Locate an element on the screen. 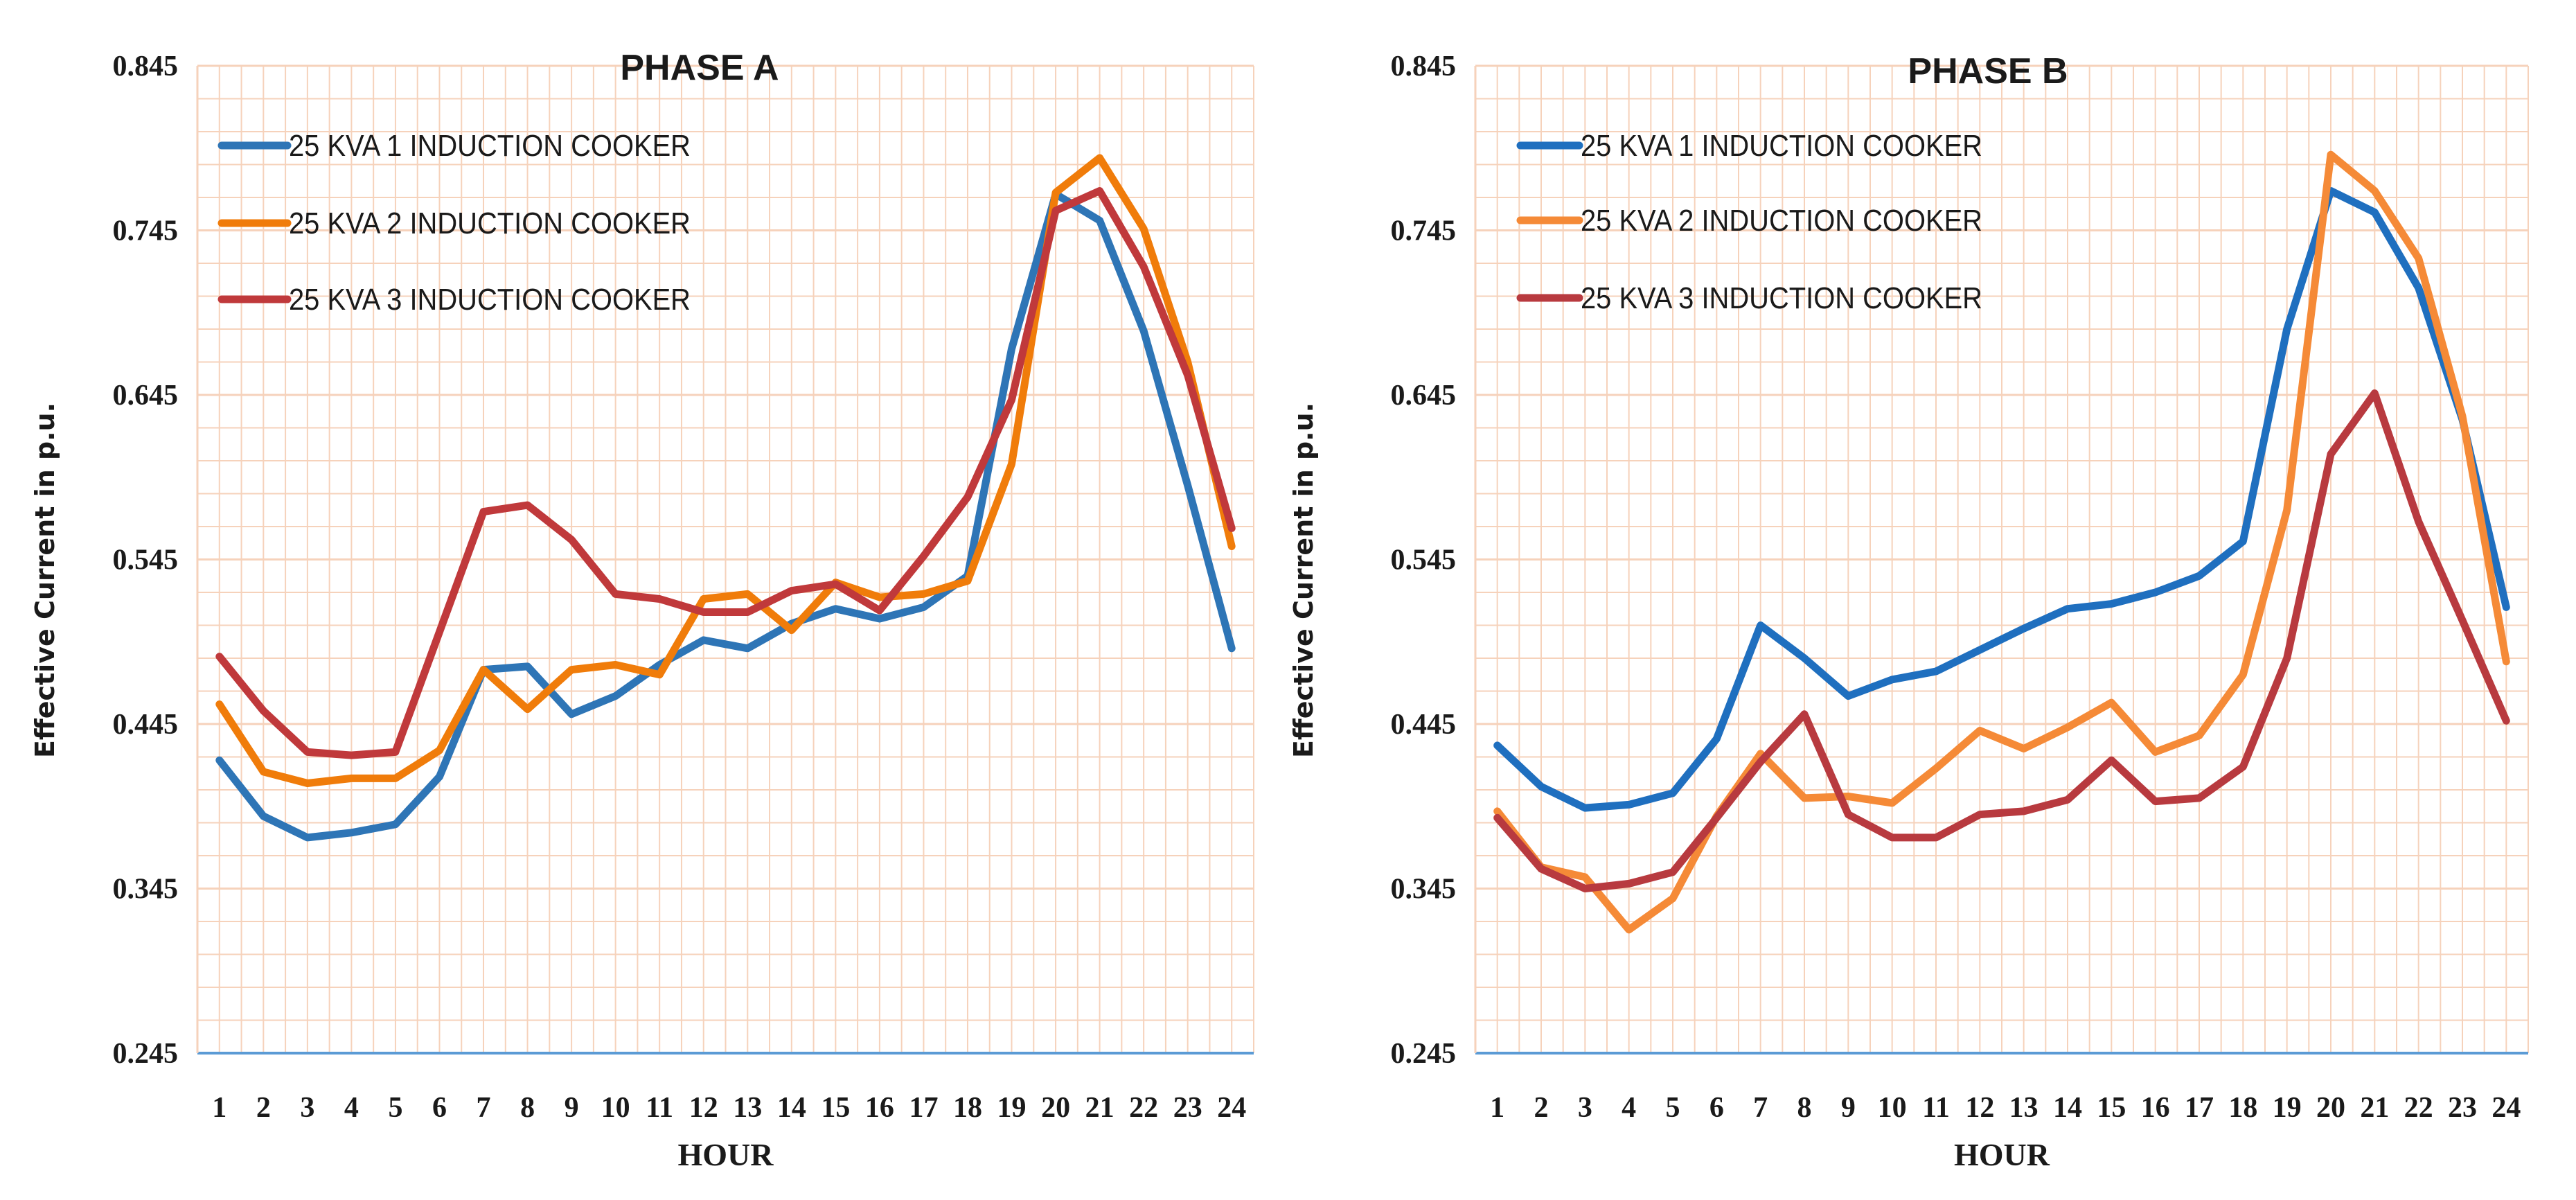  chart-title: PHASE A is located at coordinates (699, 68).